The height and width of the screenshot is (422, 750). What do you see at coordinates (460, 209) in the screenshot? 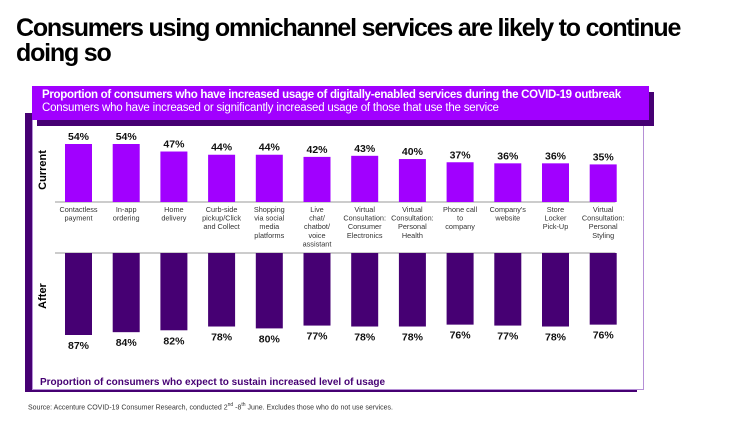
I see `category-label: Phone call` at bounding box center [460, 209].